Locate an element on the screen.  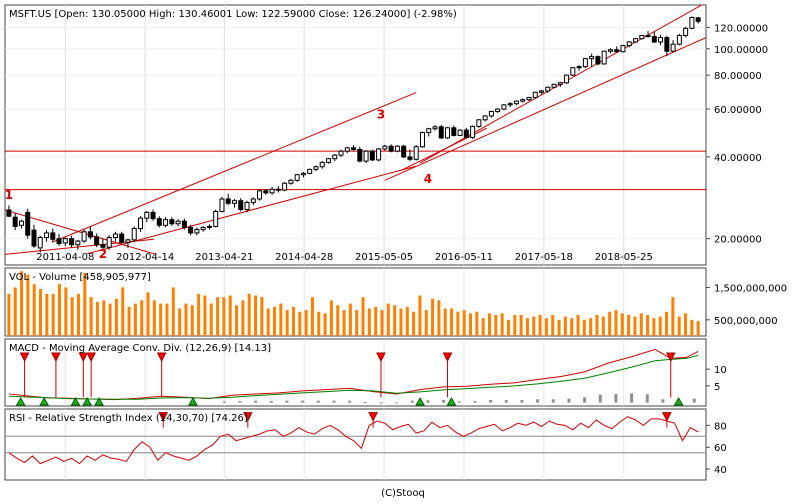
macd-series-line is located at coordinates (353, 377).